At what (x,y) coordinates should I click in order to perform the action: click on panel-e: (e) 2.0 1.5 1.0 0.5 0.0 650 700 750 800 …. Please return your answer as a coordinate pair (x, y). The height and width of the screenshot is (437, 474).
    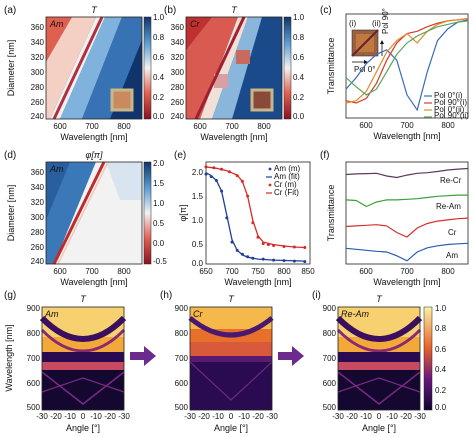
    Looking at the image, I should click on (244, 218).